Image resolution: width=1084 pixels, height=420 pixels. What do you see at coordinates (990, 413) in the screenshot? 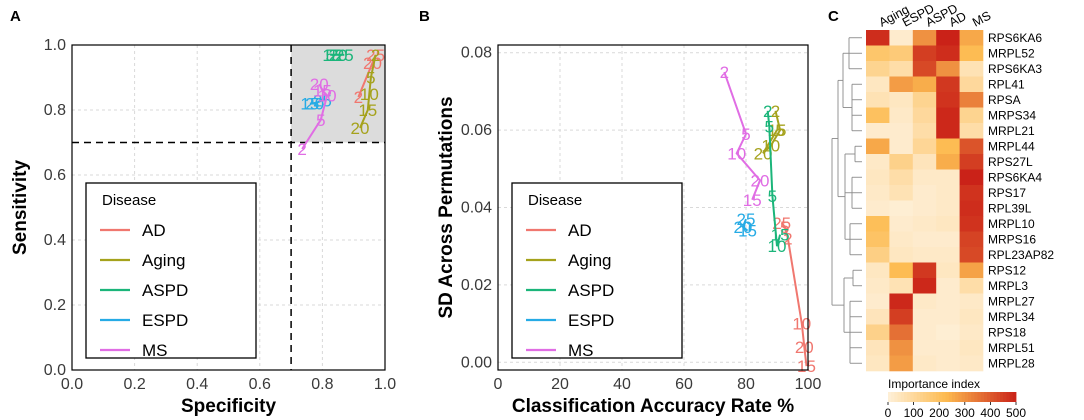
I see `colorbar-tick-label: 400` at bounding box center [990, 413].